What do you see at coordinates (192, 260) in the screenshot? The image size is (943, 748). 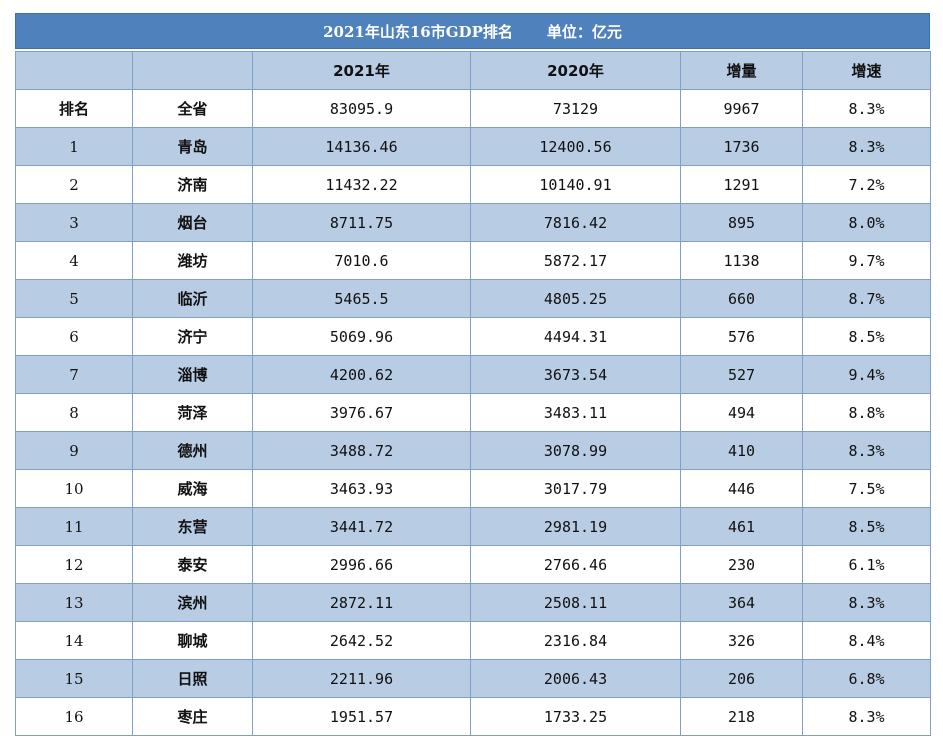 I see `city-cell: 潍坊` at bounding box center [192, 260].